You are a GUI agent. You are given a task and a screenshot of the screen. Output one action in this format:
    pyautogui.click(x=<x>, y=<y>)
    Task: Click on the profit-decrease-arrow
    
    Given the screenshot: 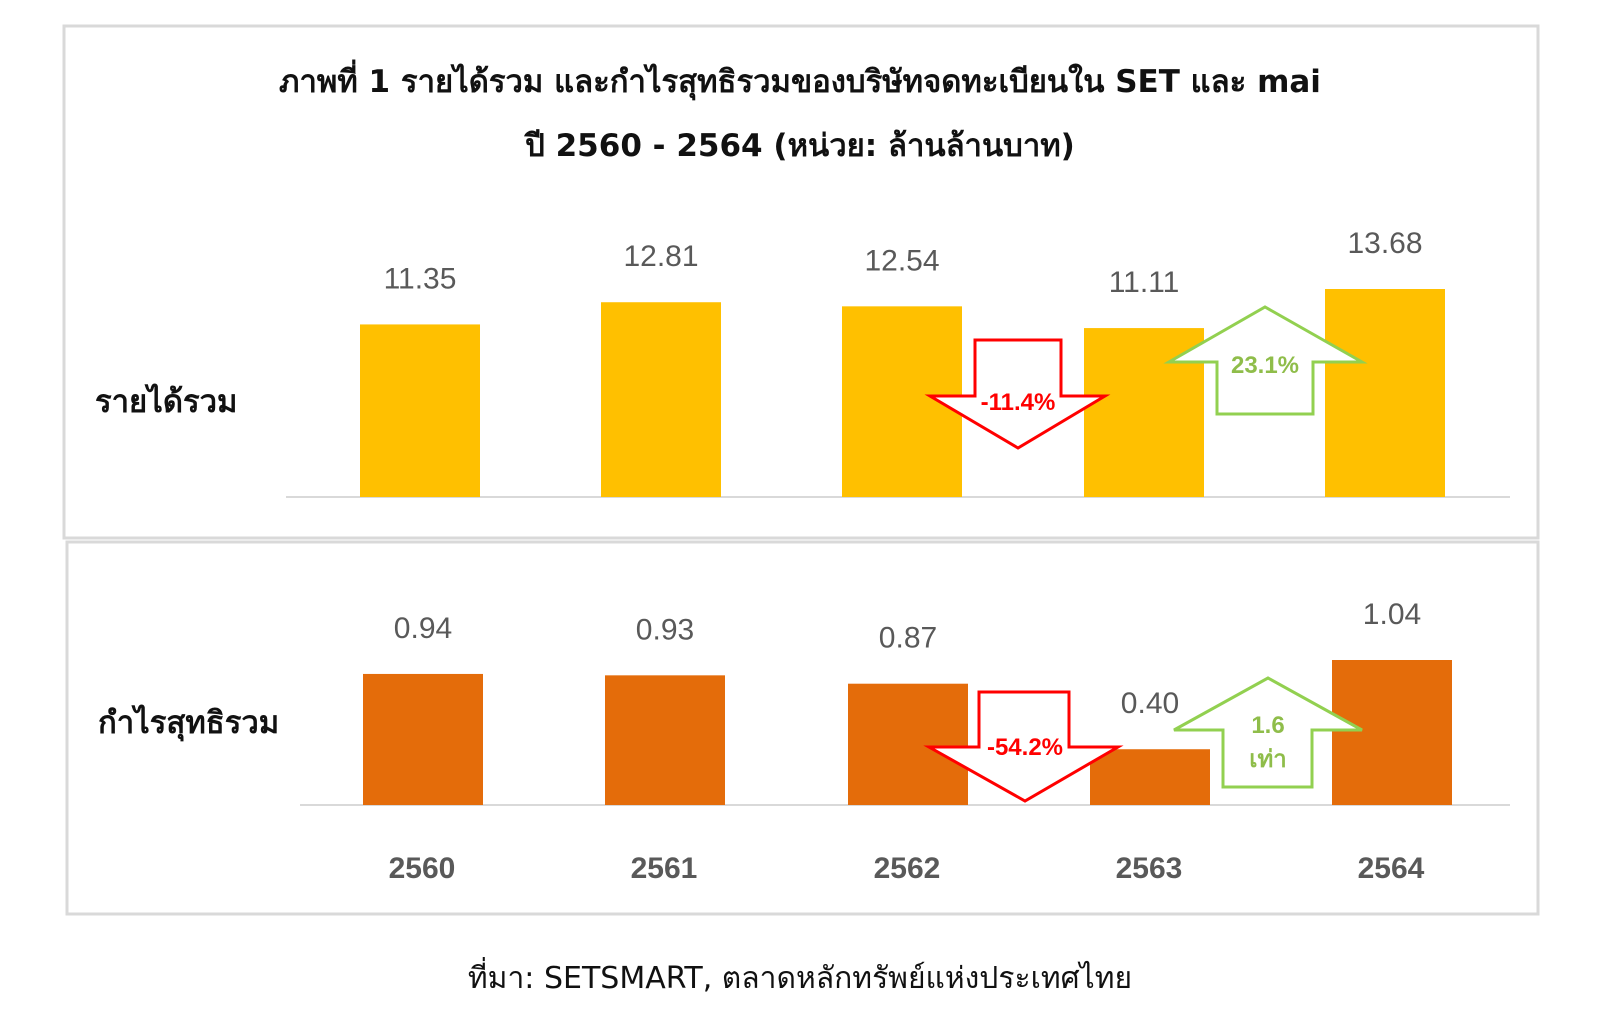 What is the action you would take?
    pyautogui.click(x=1023, y=746)
    